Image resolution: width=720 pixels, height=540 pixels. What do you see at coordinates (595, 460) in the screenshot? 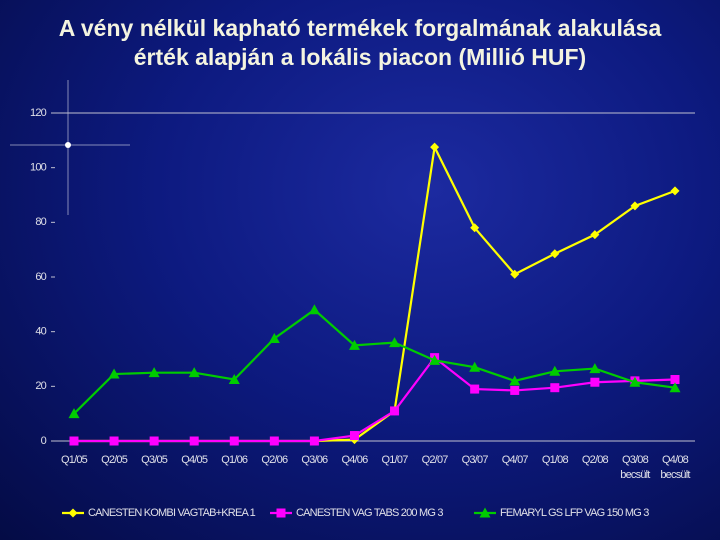
I see `x-tick-label: Q2/08` at bounding box center [595, 460].